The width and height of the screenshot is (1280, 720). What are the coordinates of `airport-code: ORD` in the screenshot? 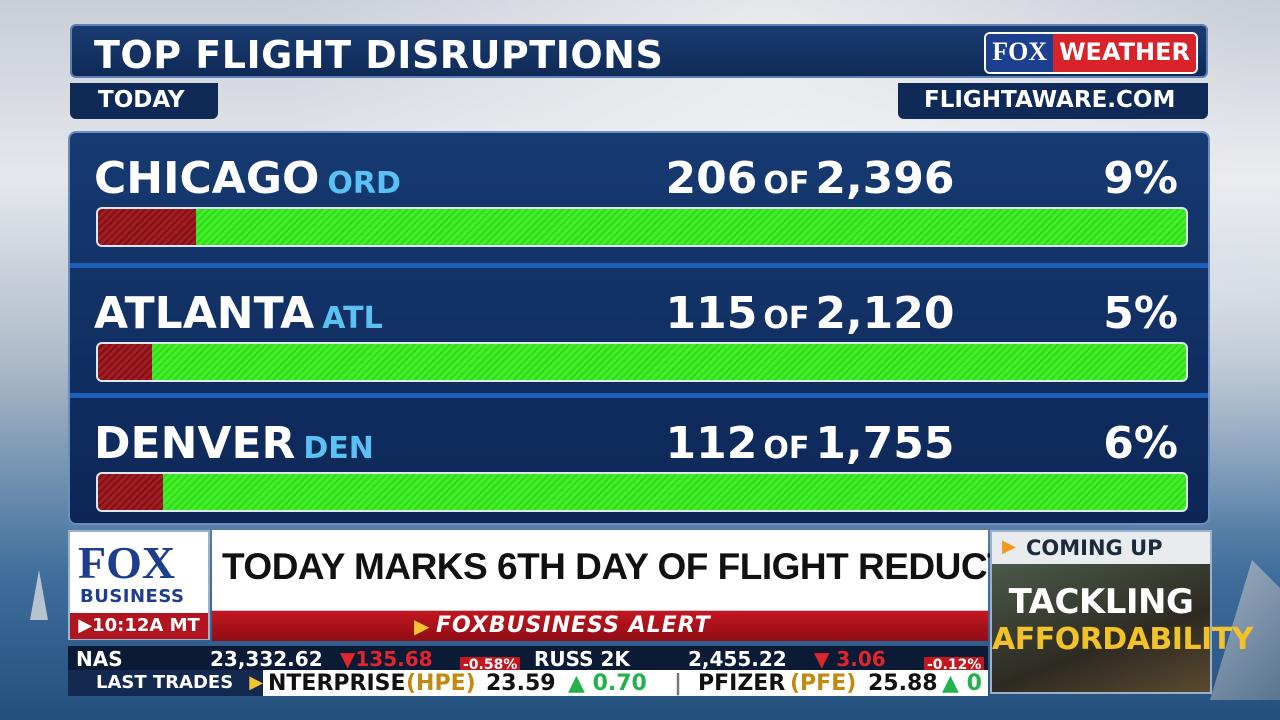 It's located at (364, 183).